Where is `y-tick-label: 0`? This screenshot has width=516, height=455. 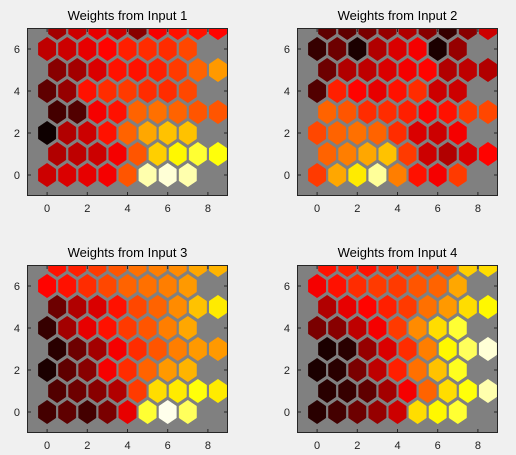 y-tick-label: 0 is located at coordinates (17, 176).